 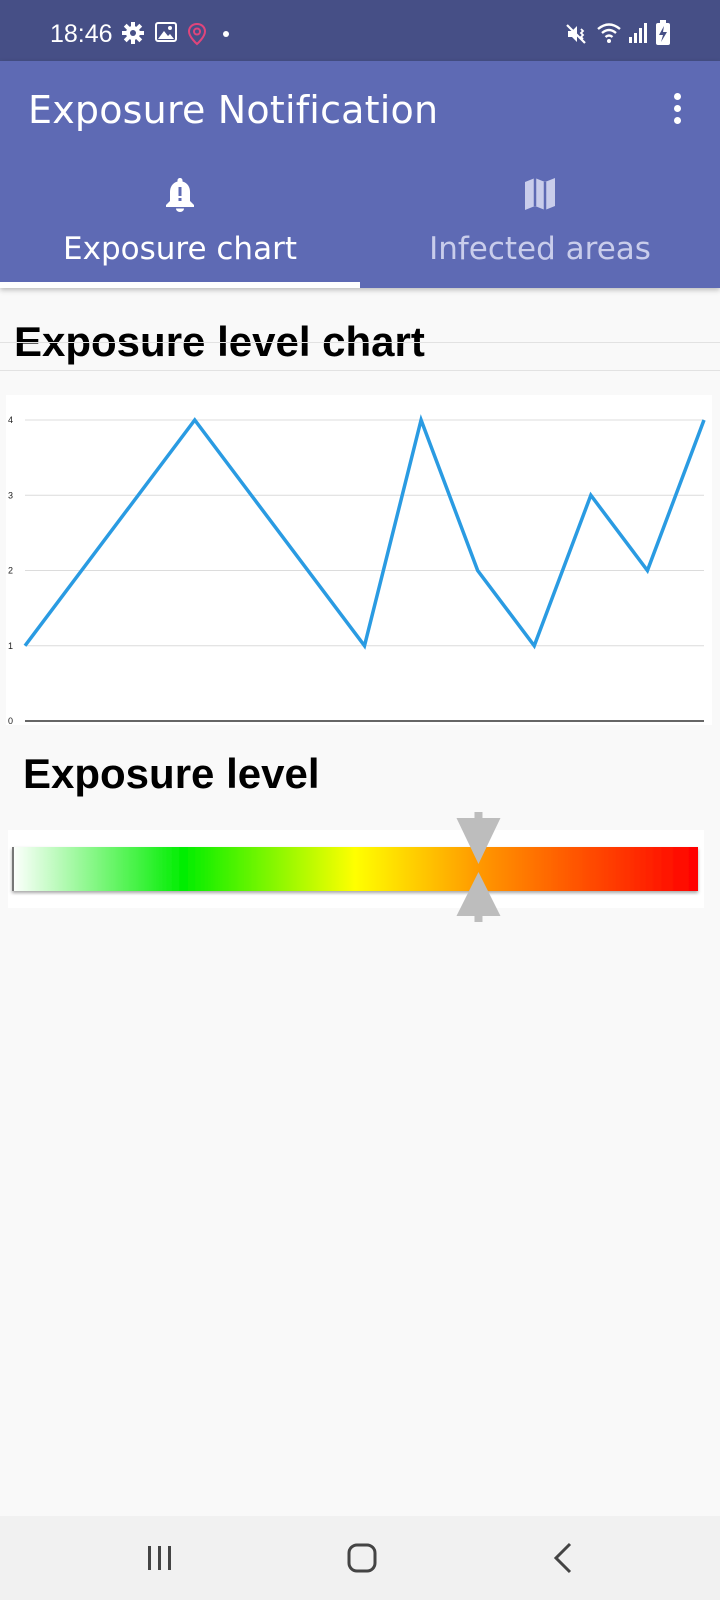 I want to click on series-line, so click(x=364, y=532).